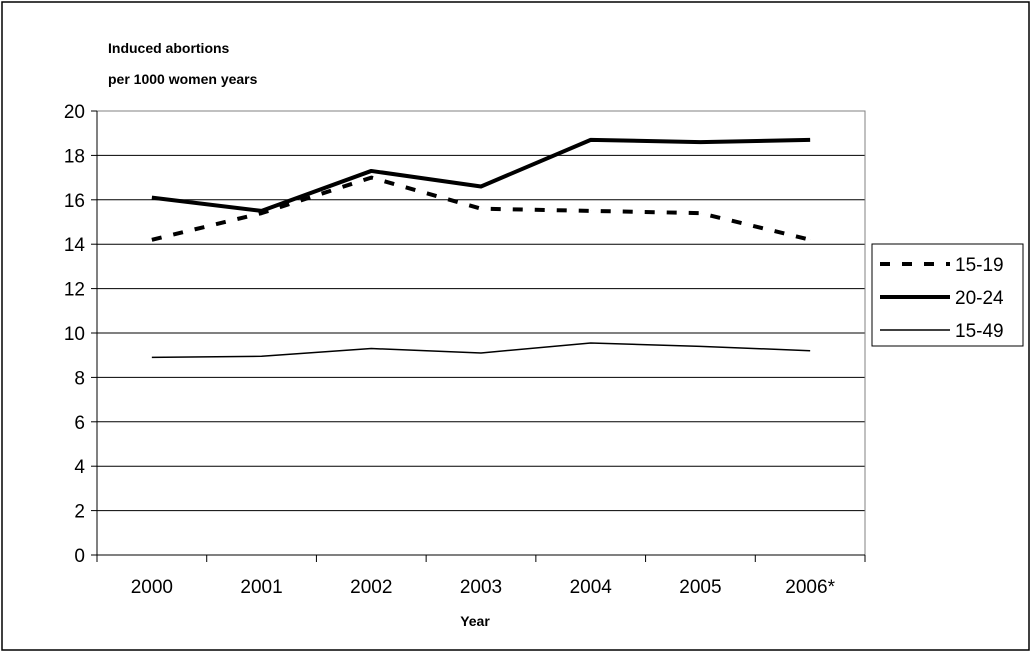 The height and width of the screenshot is (652, 1031). What do you see at coordinates (74, 290) in the screenshot?
I see `y-tick-label: 12` at bounding box center [74, 290].